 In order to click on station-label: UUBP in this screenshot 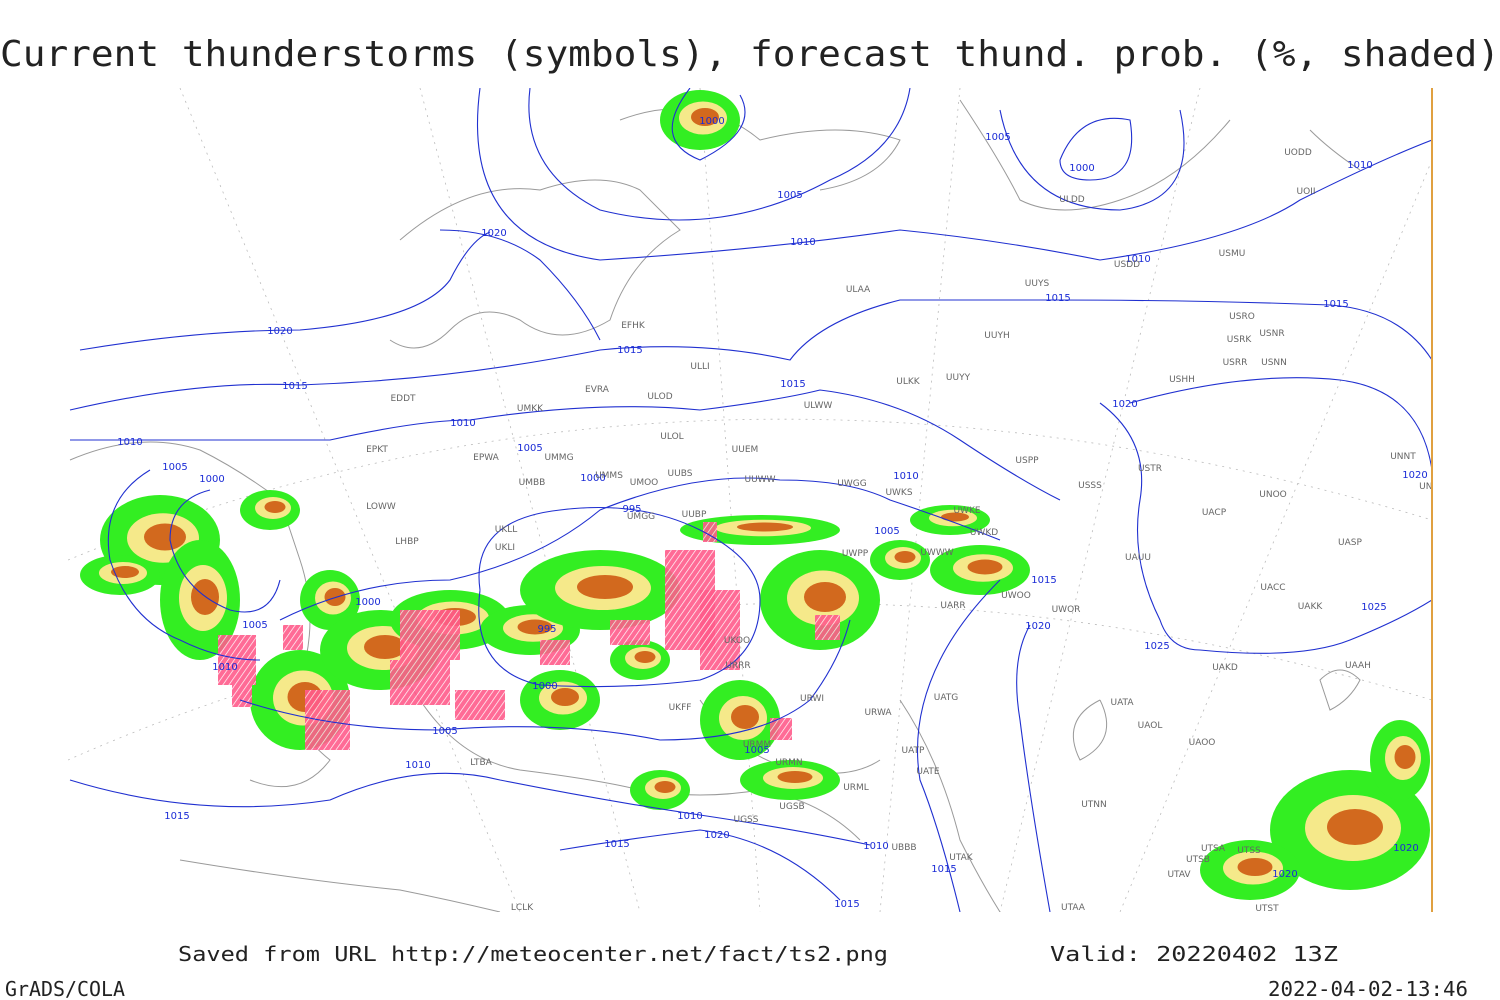, I will do `click(694, 515)`.